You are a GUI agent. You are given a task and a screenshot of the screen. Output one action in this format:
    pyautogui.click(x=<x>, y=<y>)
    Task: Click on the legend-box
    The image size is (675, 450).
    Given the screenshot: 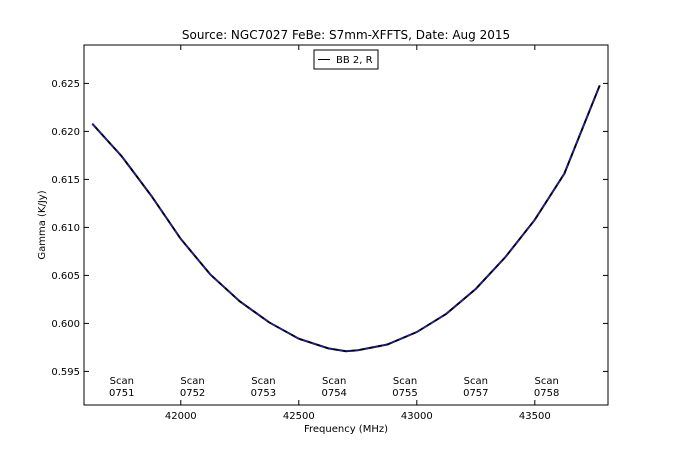 What is the action you would take?
    pyautogui.click(x=346, y=59)
    